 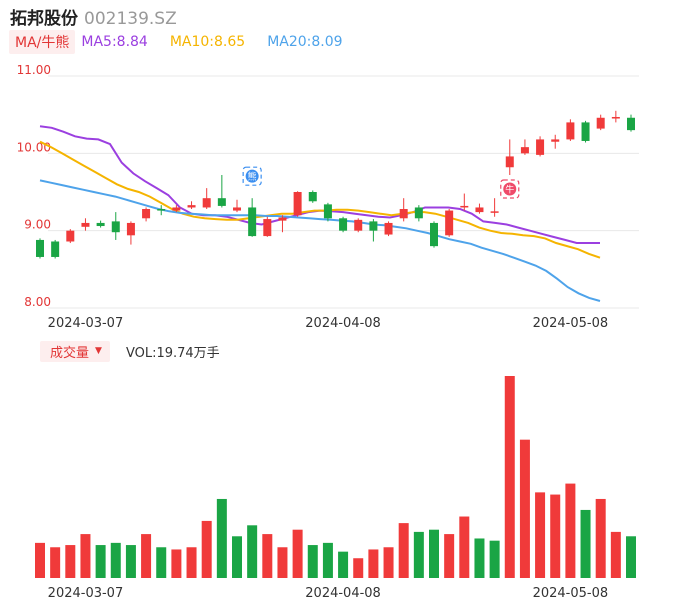 What do you see at coordinates (37, 225) in the screenshot?
I see `price-tick-label: 9.00` at bounding box center [37, 225].